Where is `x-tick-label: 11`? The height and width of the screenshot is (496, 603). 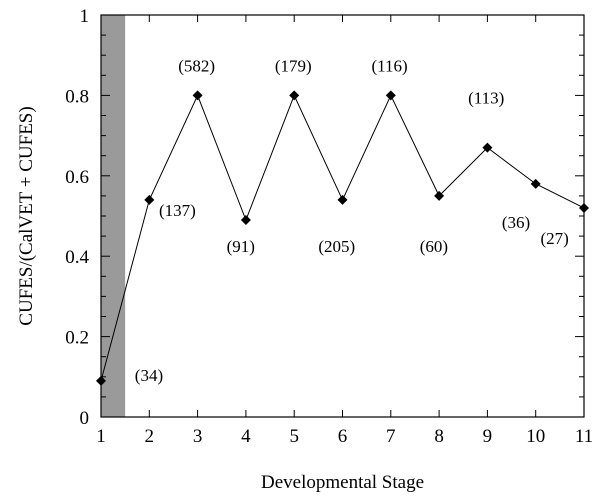
x-tick-label: 11 is located at coordinates (584, 436).